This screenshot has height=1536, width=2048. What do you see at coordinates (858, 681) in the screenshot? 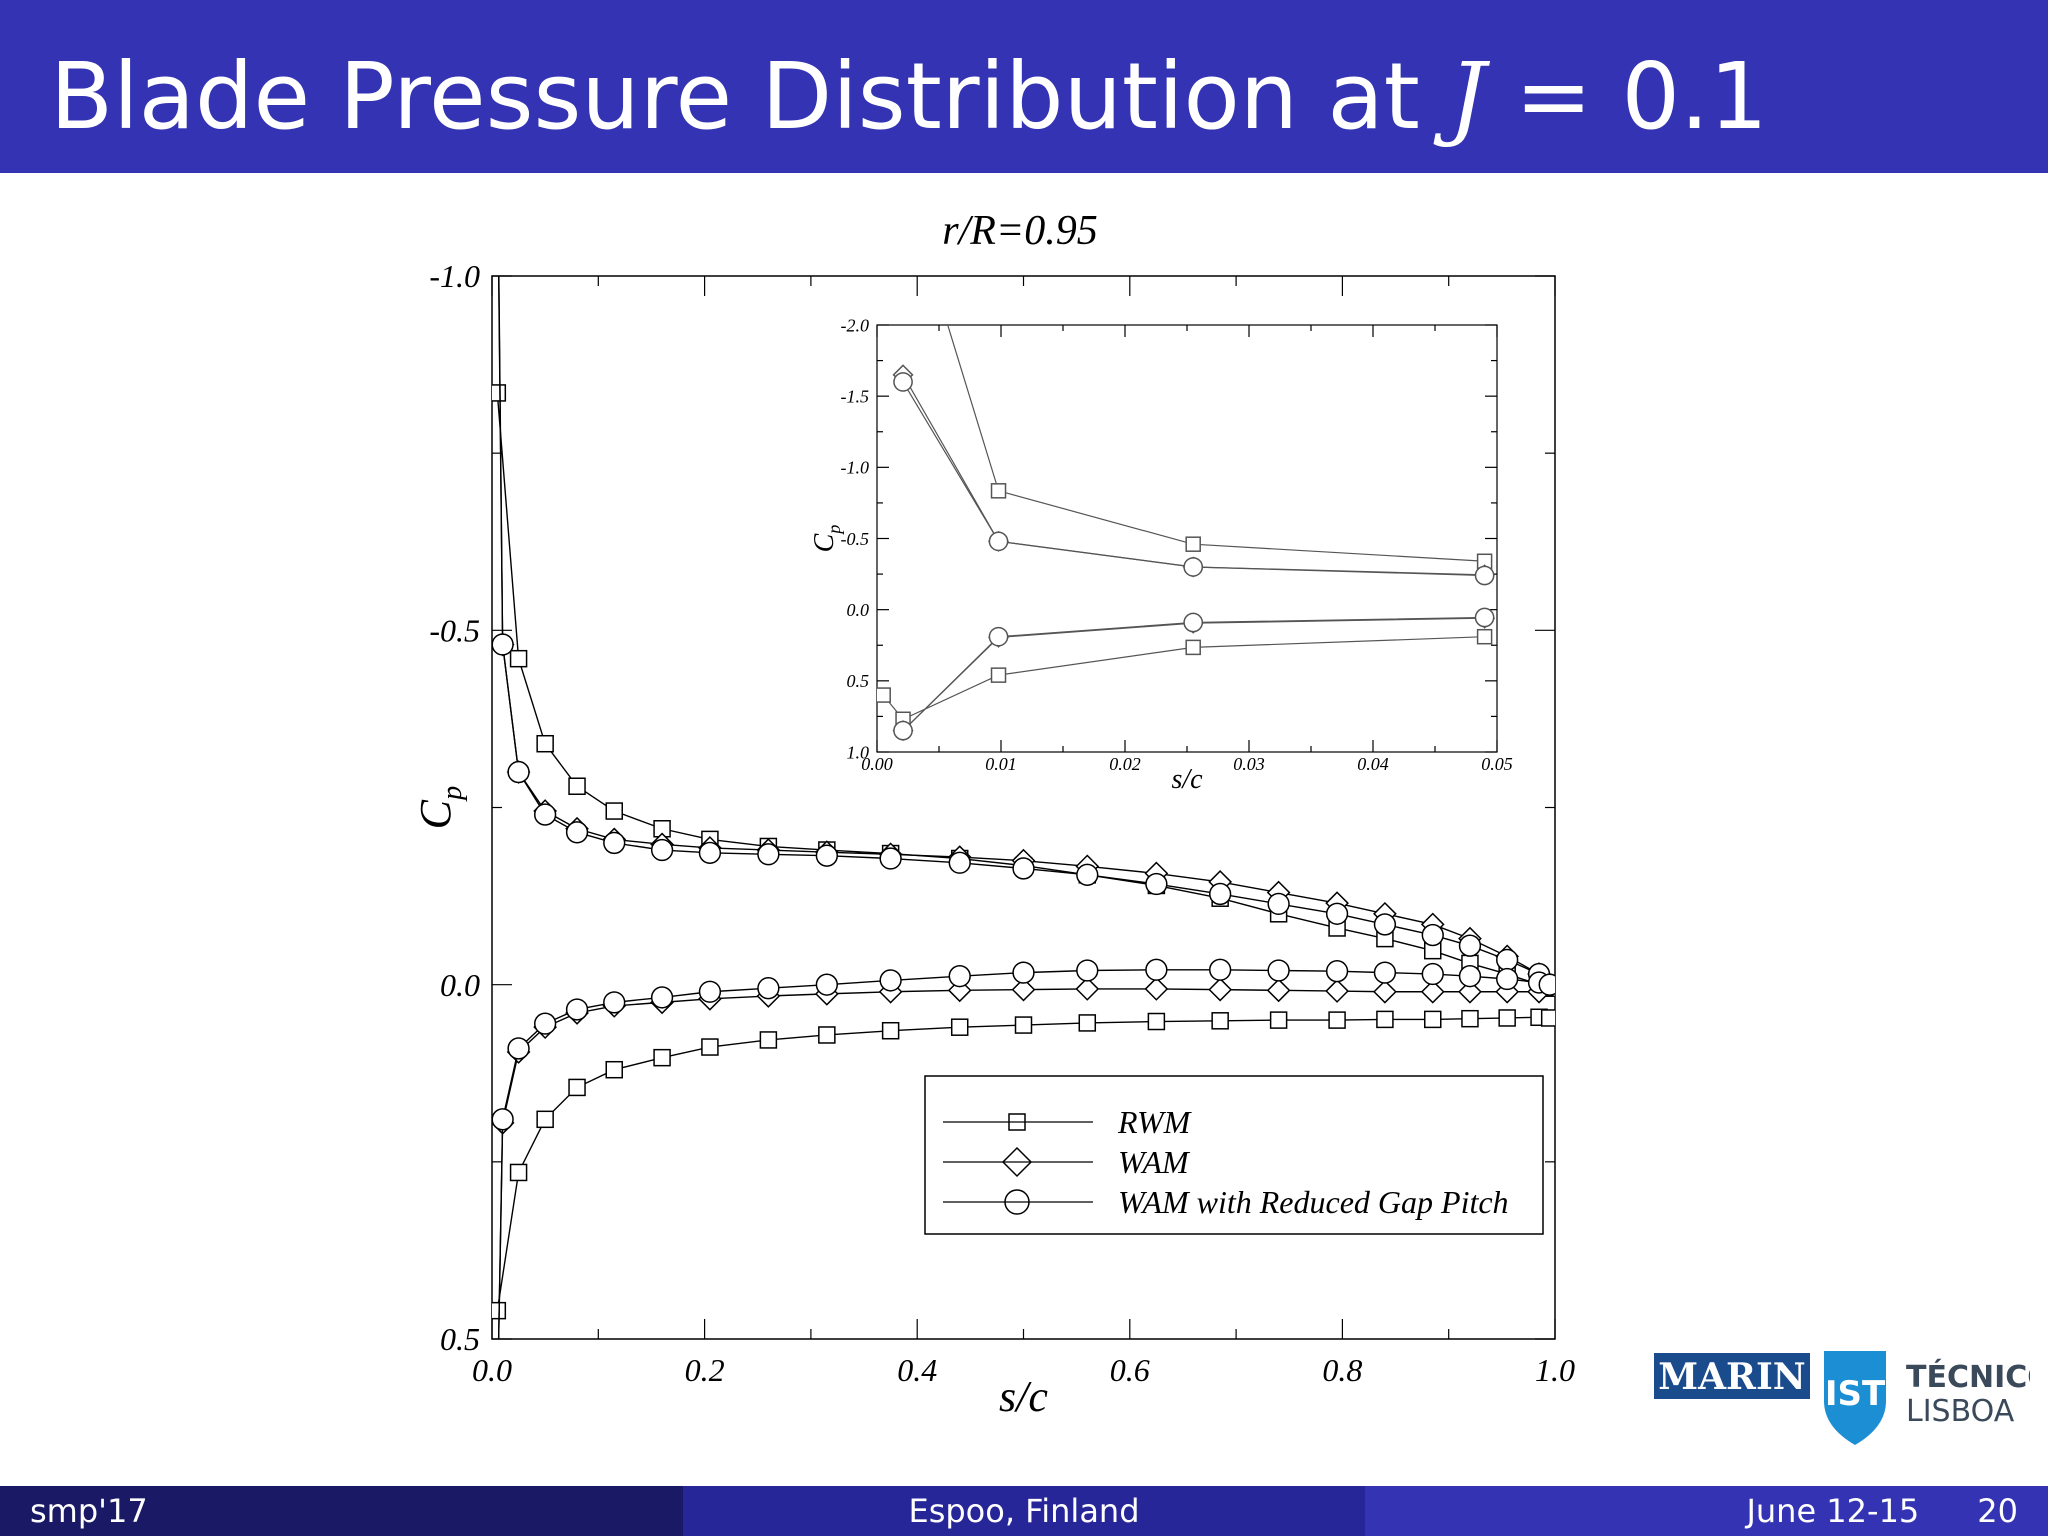
I see `inset-y-tick-label: 0.5` at bounding box center [858, 681].